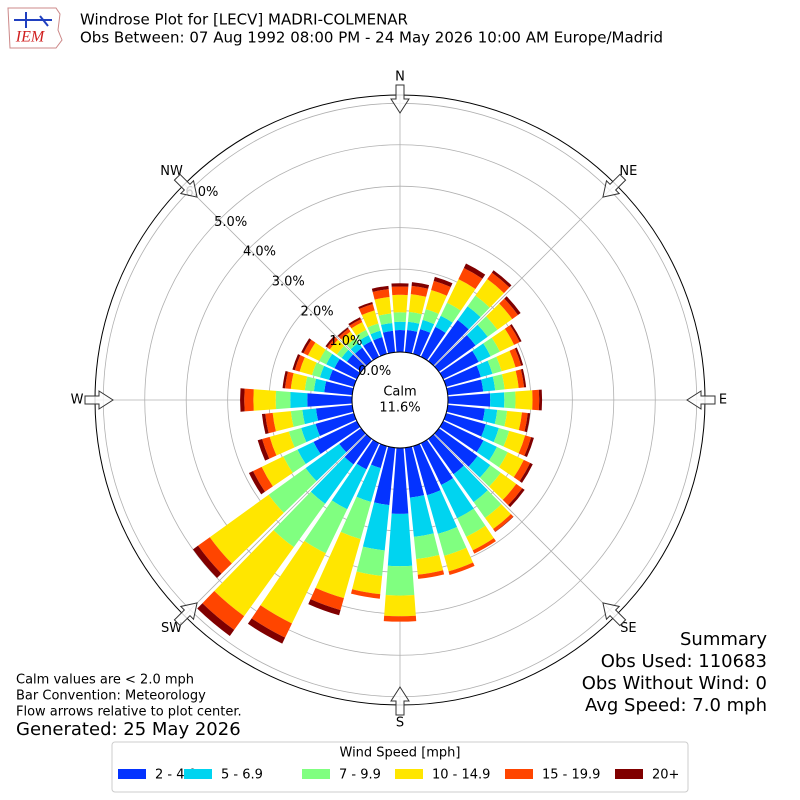  I want to click on logo: IEM, so click(35, 28).